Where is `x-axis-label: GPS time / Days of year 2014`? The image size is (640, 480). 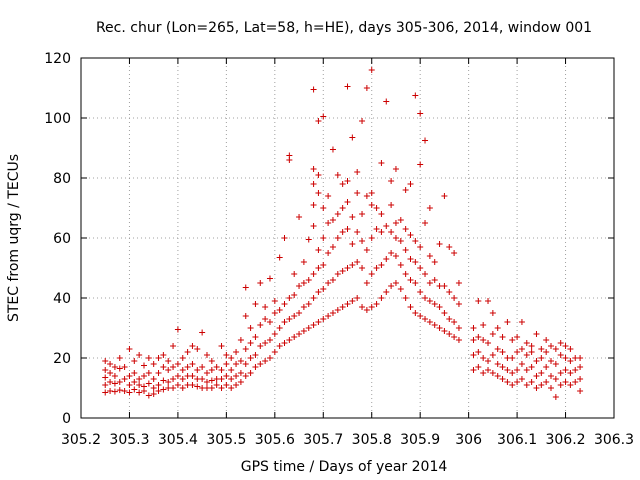 x-axis-label: GPS time / Days of year 2014 is located at coordinates (344, 467).